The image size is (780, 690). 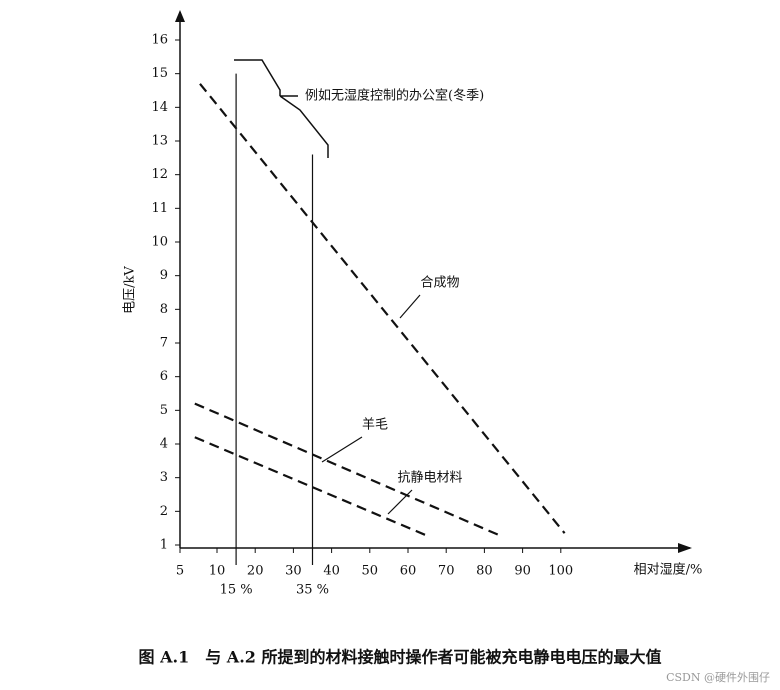 I want to click on reference-label: 35 %, so click(x=312, y=590).